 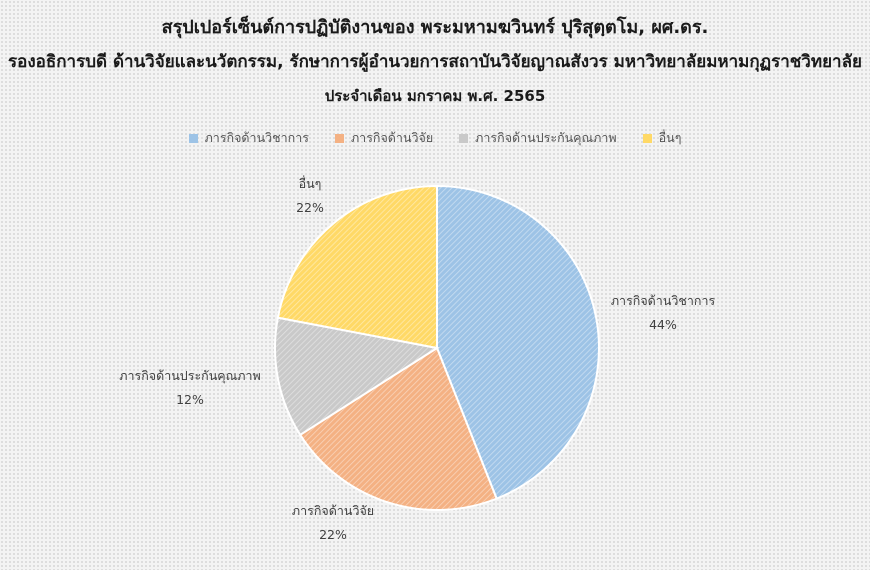 What do you see at coordinates (333, 534) in the screenshot?
I see `data-label-research-value: 22%` at bounding box center [333, 534].